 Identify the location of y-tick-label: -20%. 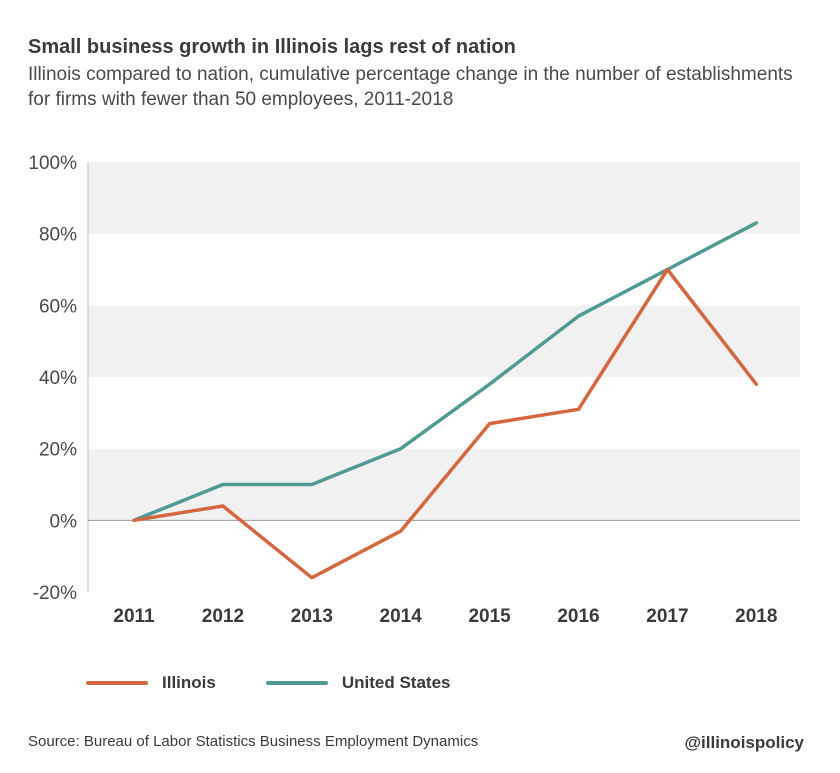
(55, 593).